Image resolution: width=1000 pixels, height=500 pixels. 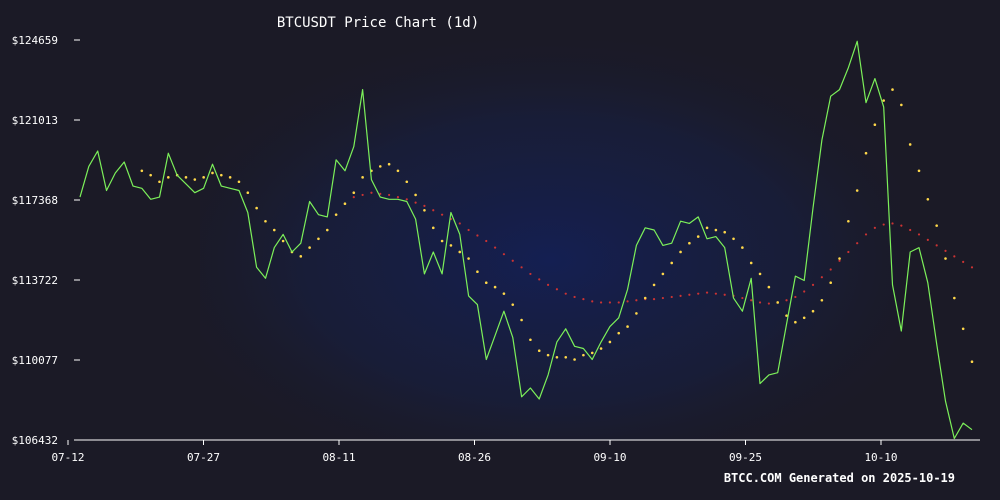 I want to click on y-tick-label: $113722, so click(x=35, y=280).